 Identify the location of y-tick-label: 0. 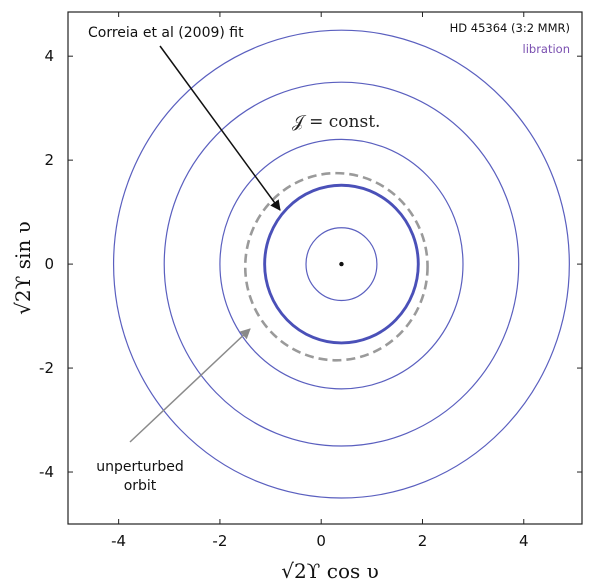
(49, 264).